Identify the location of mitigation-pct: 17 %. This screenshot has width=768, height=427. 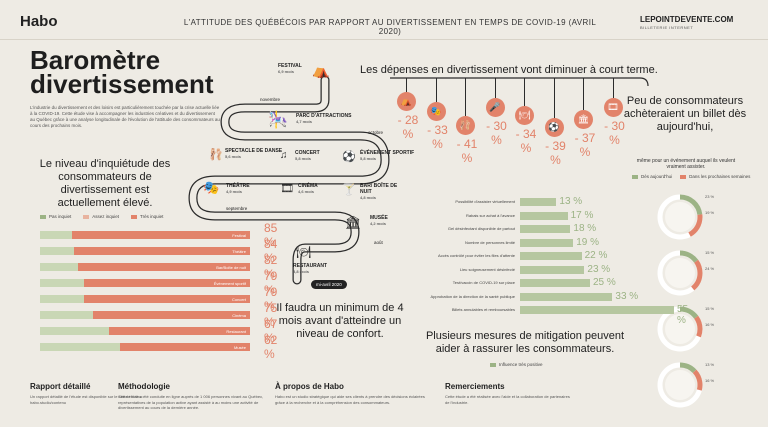
(582, 215).